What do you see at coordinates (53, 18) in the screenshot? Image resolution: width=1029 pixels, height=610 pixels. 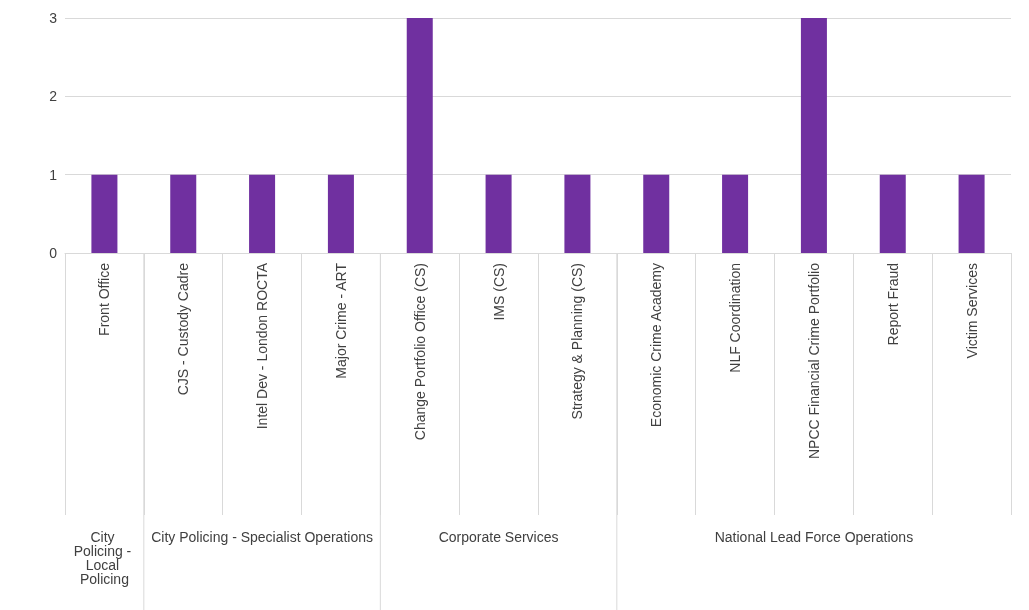 I see `y-tick-label: 3` at bounding box center [53, 18].